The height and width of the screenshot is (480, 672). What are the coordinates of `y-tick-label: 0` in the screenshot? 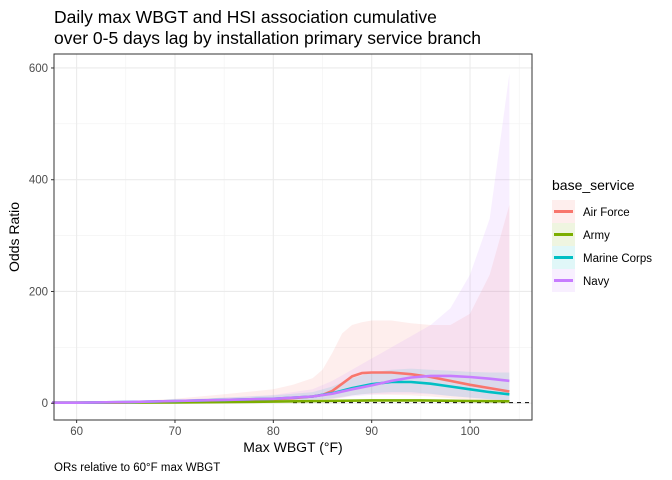 It's located at (45, 404).